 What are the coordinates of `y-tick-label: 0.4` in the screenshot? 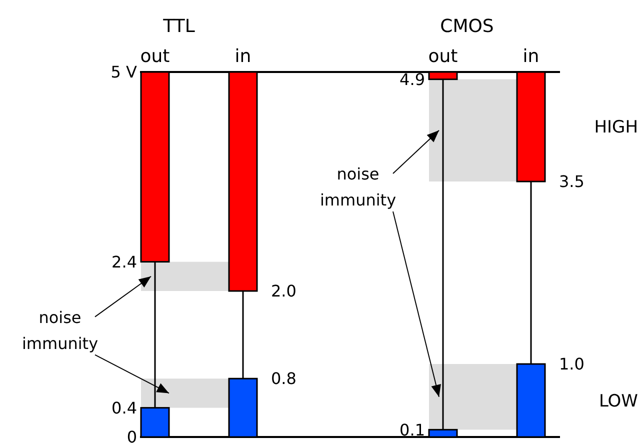 It's located at (124, 408).